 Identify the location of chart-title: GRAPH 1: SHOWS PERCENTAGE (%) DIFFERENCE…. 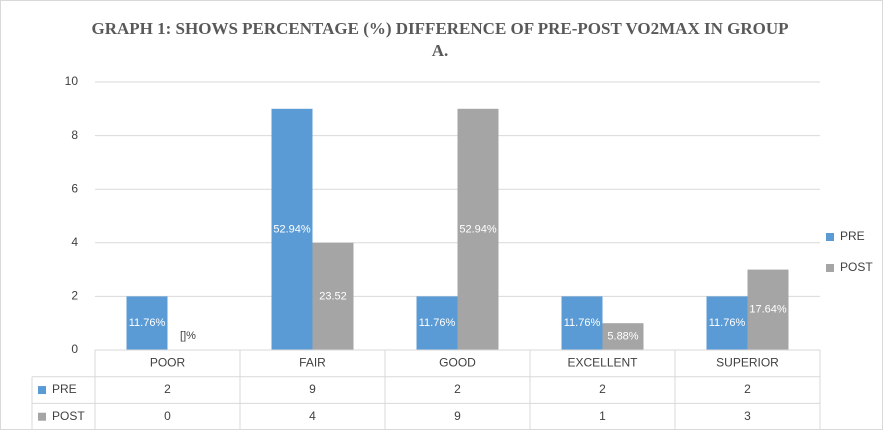
(440, 39).